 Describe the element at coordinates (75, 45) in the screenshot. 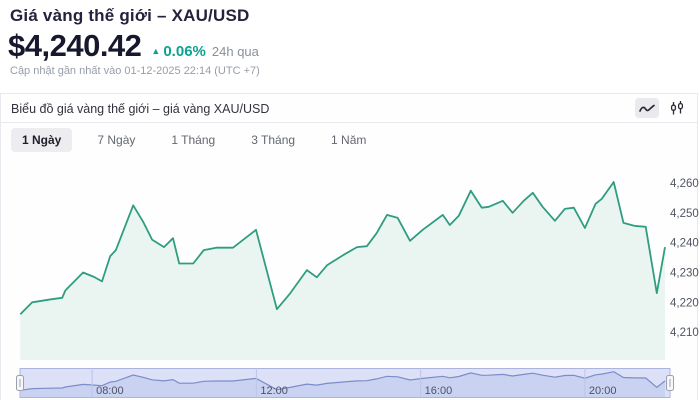

I see `current-price: $4,240.42` at that location.